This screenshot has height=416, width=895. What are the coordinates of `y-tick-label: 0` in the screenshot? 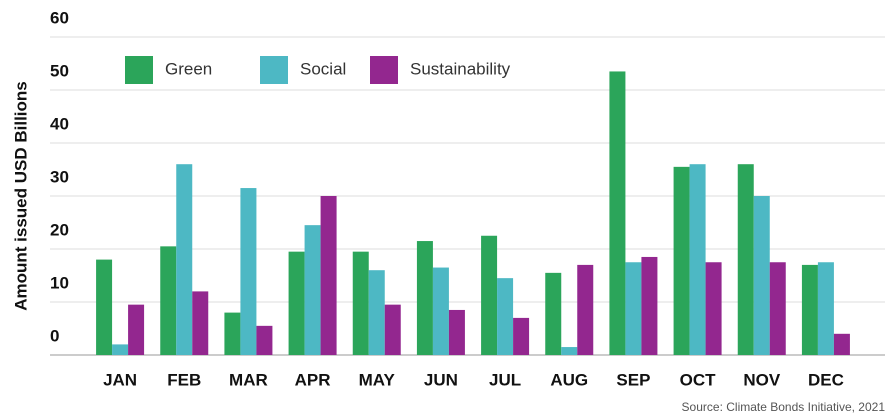 It's located at (54, 335).